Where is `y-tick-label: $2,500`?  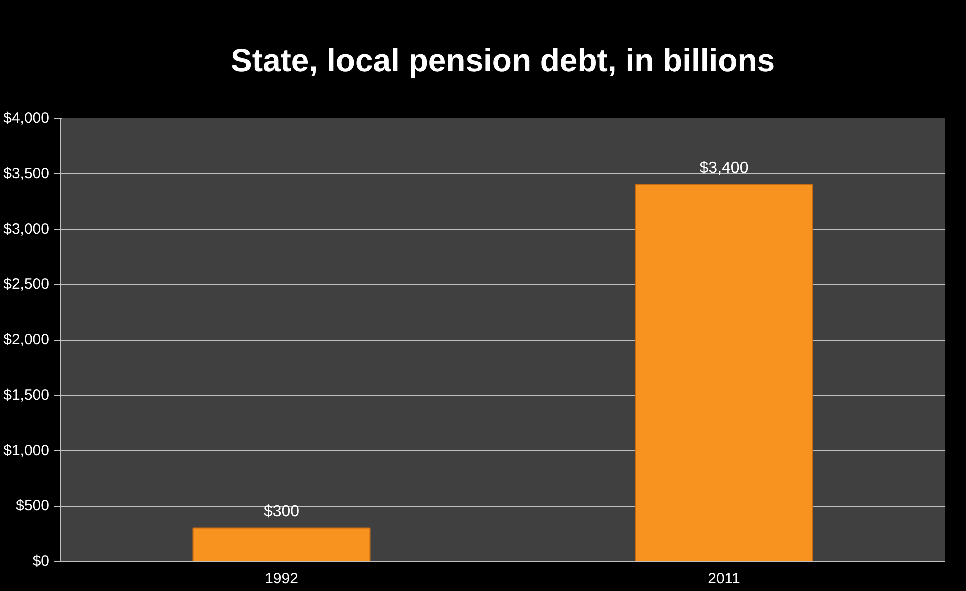 y-tick-label: $2,500 is located at coordinates (27, 285).